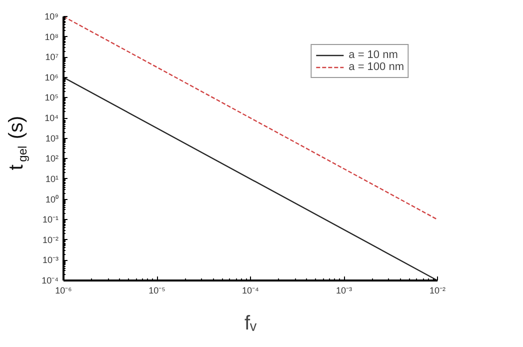  What do you see at coordinates (50, 260) in the screenshot?
I see `y-tick-label: 10⁻³` at bounding box center [50, 260].